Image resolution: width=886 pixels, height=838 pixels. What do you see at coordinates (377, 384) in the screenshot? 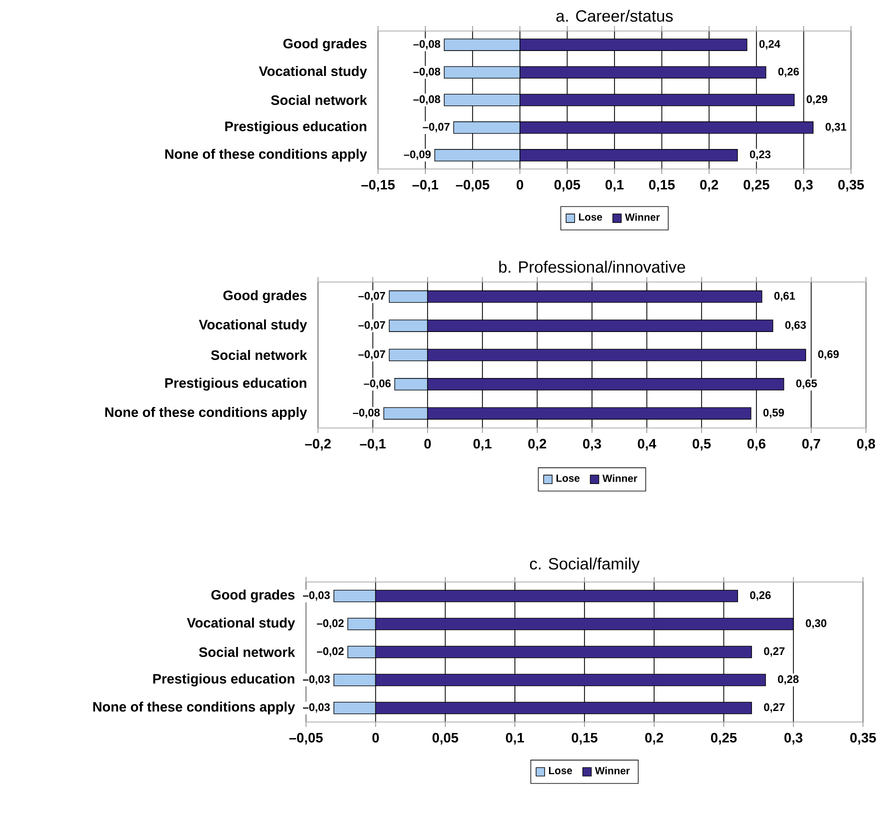
I see `data-label: –0,06` at bounding box center [377, 384].